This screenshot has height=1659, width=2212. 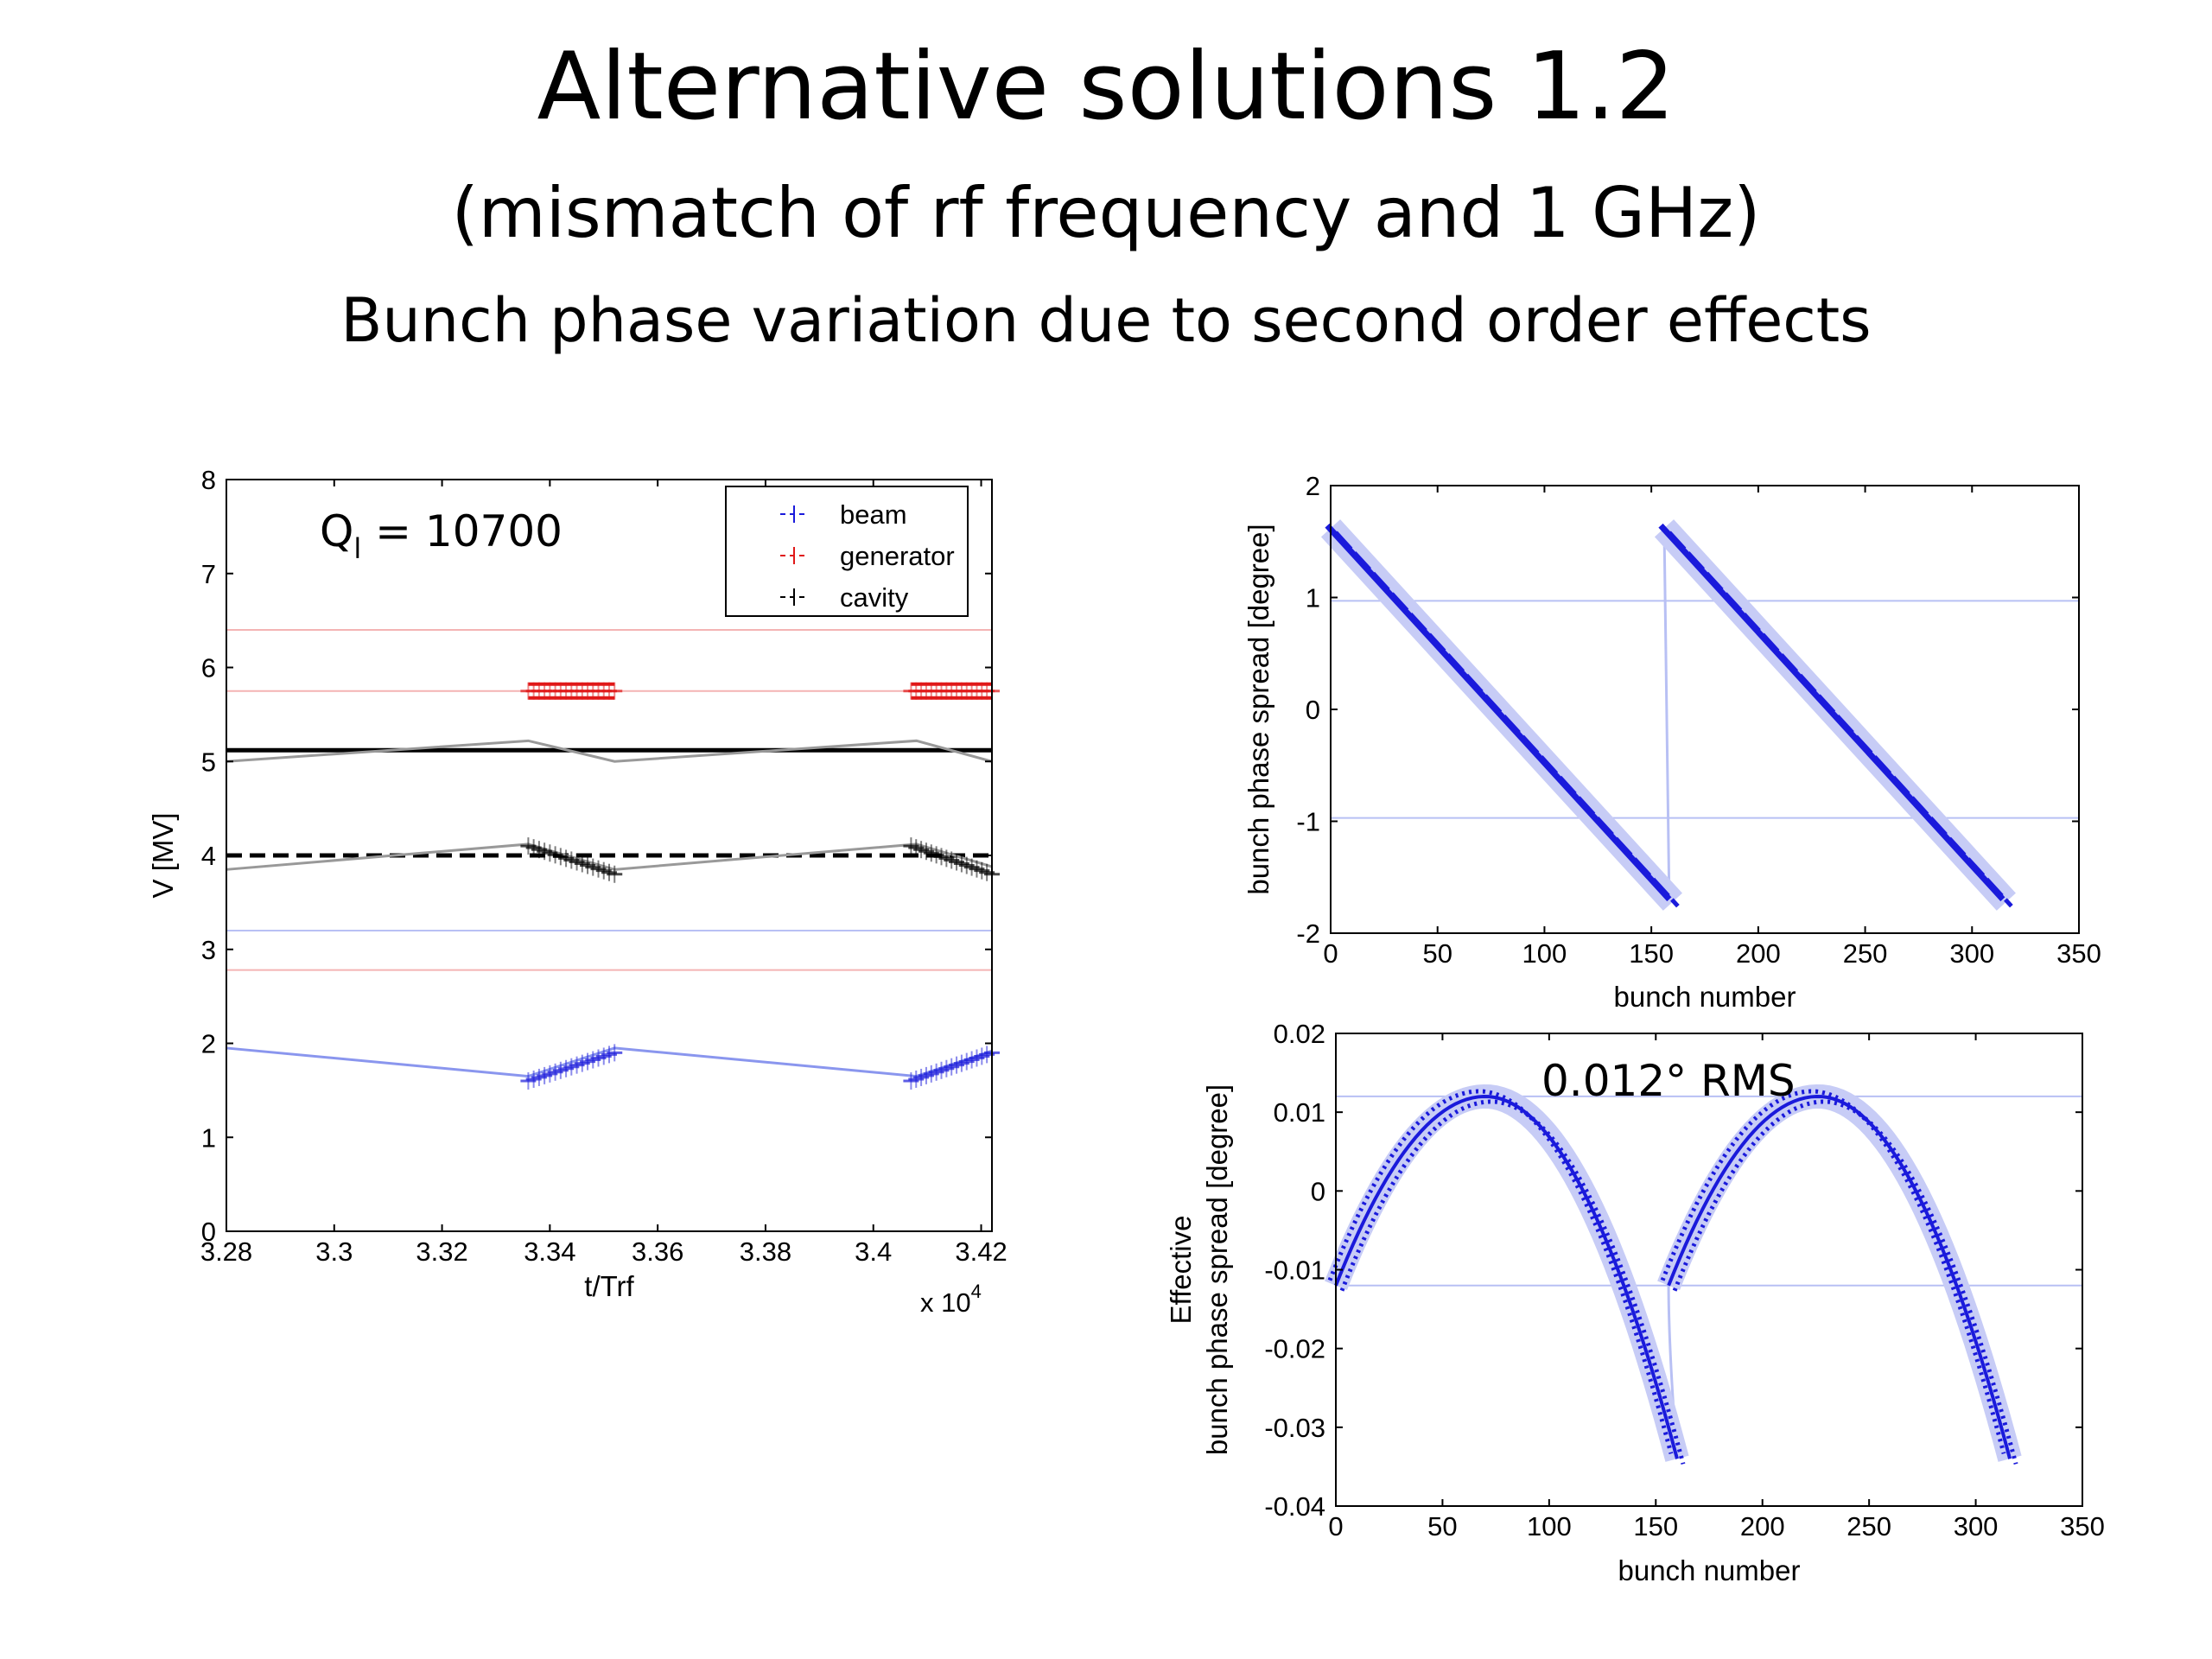 I want to click on y-axis-label-line1: Effective, so click(x=1181, y=1270).